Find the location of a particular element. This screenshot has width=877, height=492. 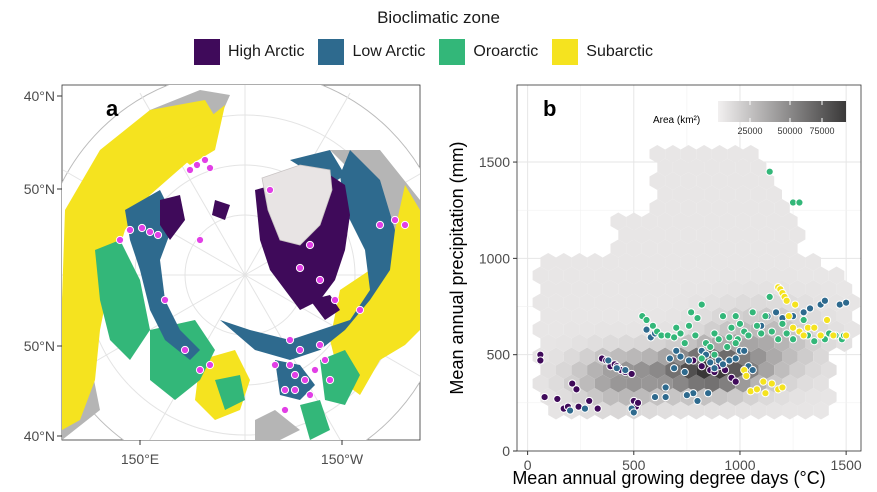

legend-label: High Arctic is located at coordinates (266, 51).